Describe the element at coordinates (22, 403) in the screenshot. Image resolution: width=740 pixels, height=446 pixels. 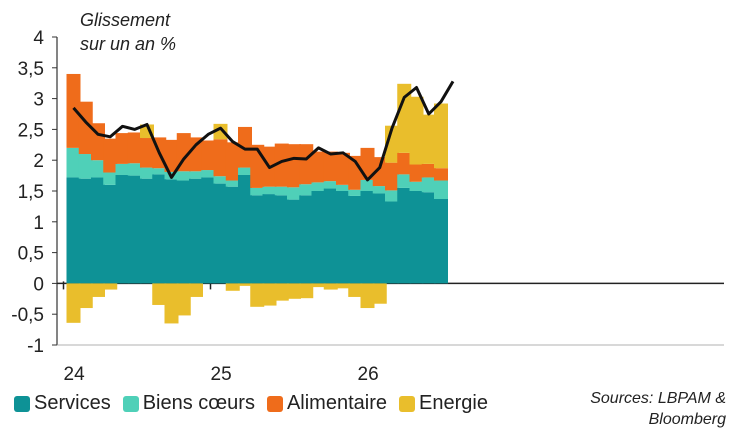
I see `legend-swatch-services` at that location.